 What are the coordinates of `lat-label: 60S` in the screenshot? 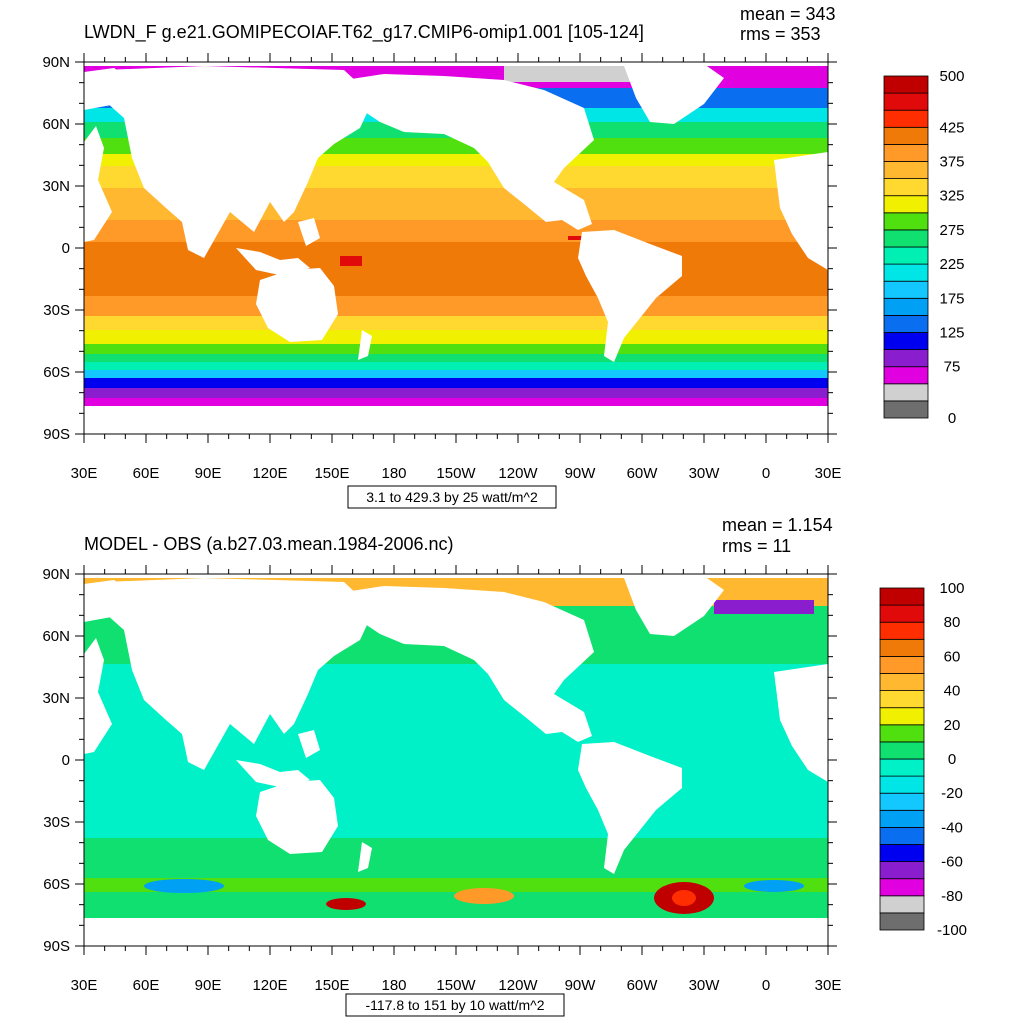 It's located at (56, 372).